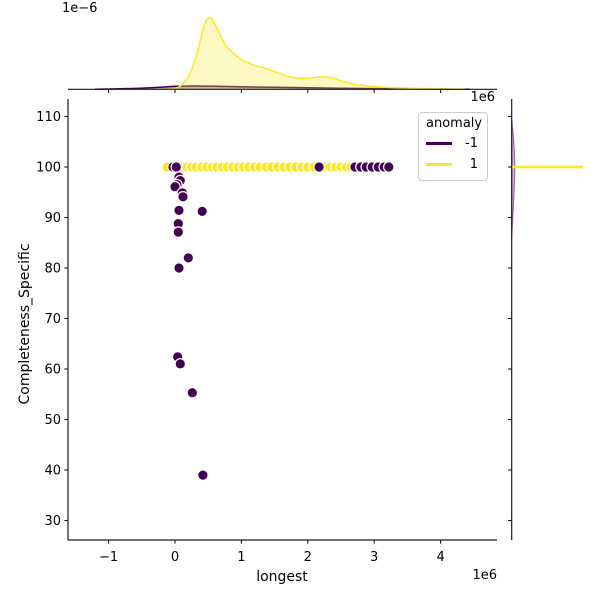  Describe the element at coordinates (48, 168) in the screenshot. I see `y-tick-label: 100` at that location.